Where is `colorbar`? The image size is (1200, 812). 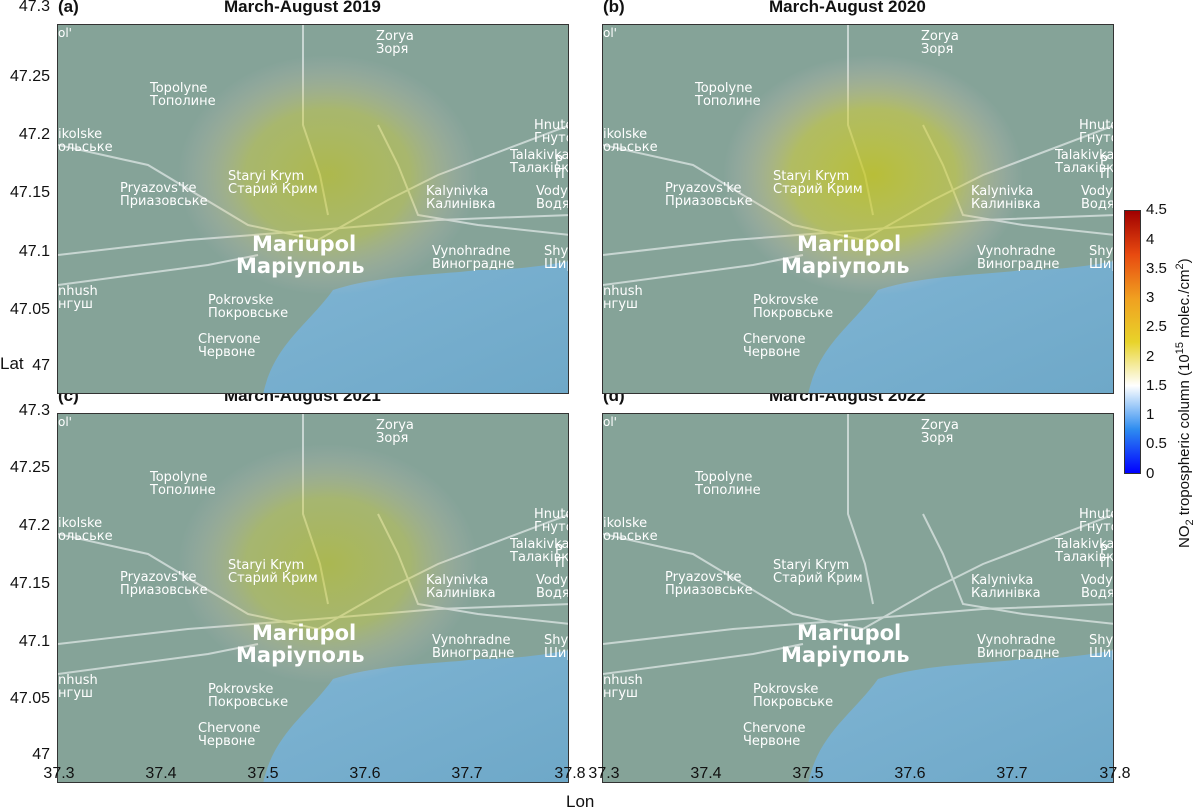 colorbar is located at coordinates (1132, 342).